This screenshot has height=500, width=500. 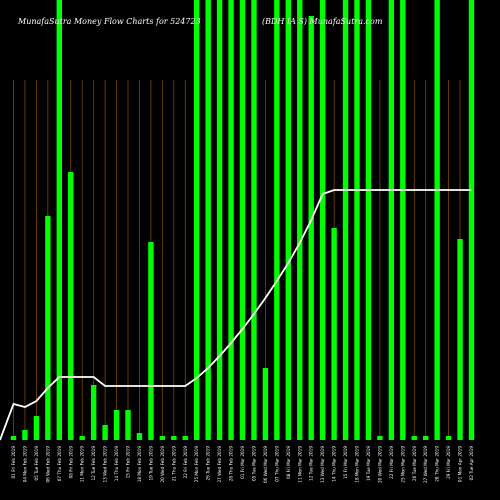 I want to click on x-tick-label: 27 Wed Mar 2019, so click(x=425, y=464).